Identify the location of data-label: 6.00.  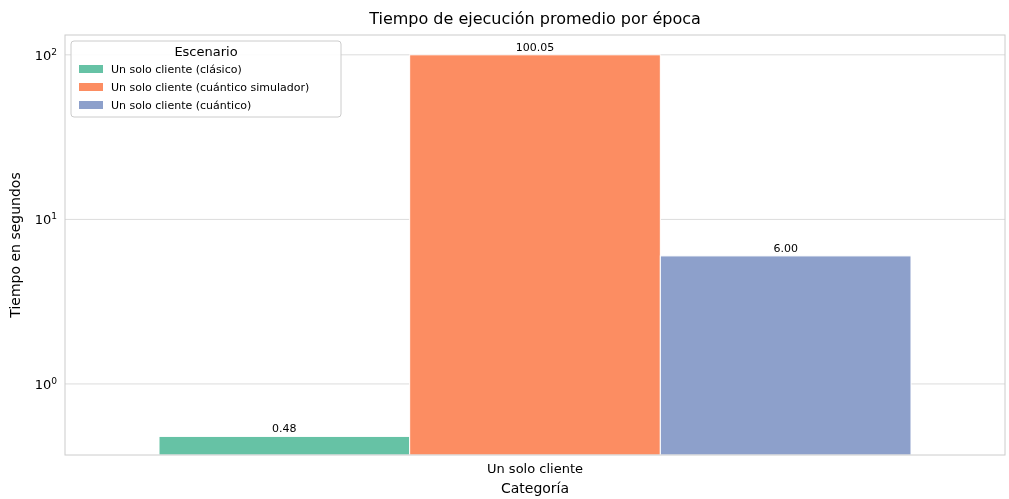
(785, 248).